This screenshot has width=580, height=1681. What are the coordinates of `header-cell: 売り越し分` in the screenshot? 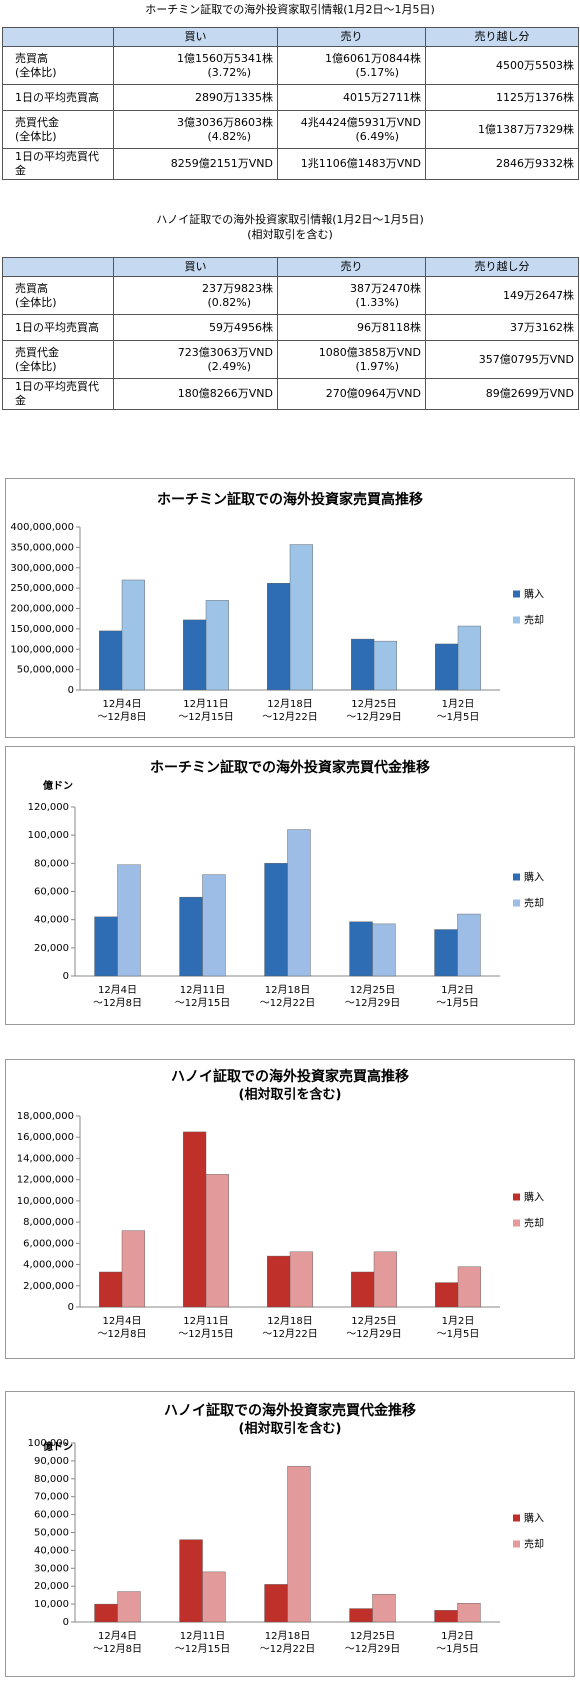 It's located at (502, 37).